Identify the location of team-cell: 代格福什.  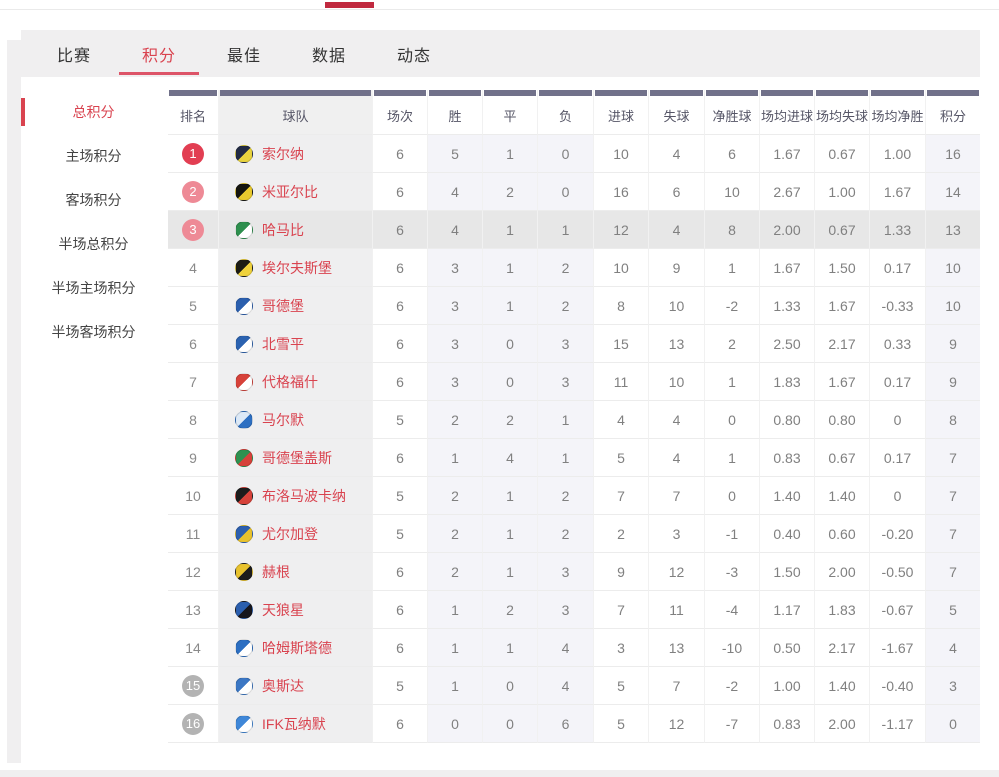
(295, 382).